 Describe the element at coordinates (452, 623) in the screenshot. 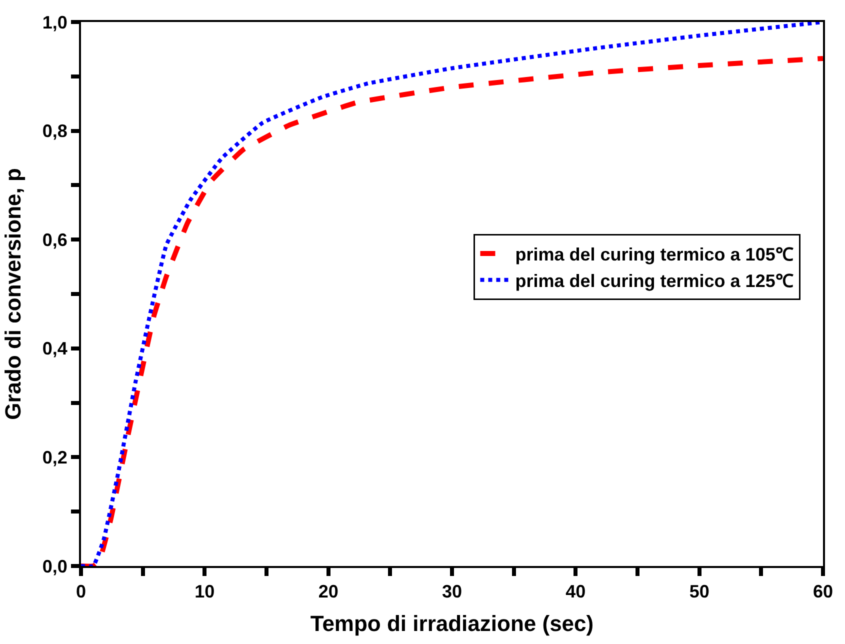

I see `x-axis-title: Tempo di irradiazione (sec)` at that location.